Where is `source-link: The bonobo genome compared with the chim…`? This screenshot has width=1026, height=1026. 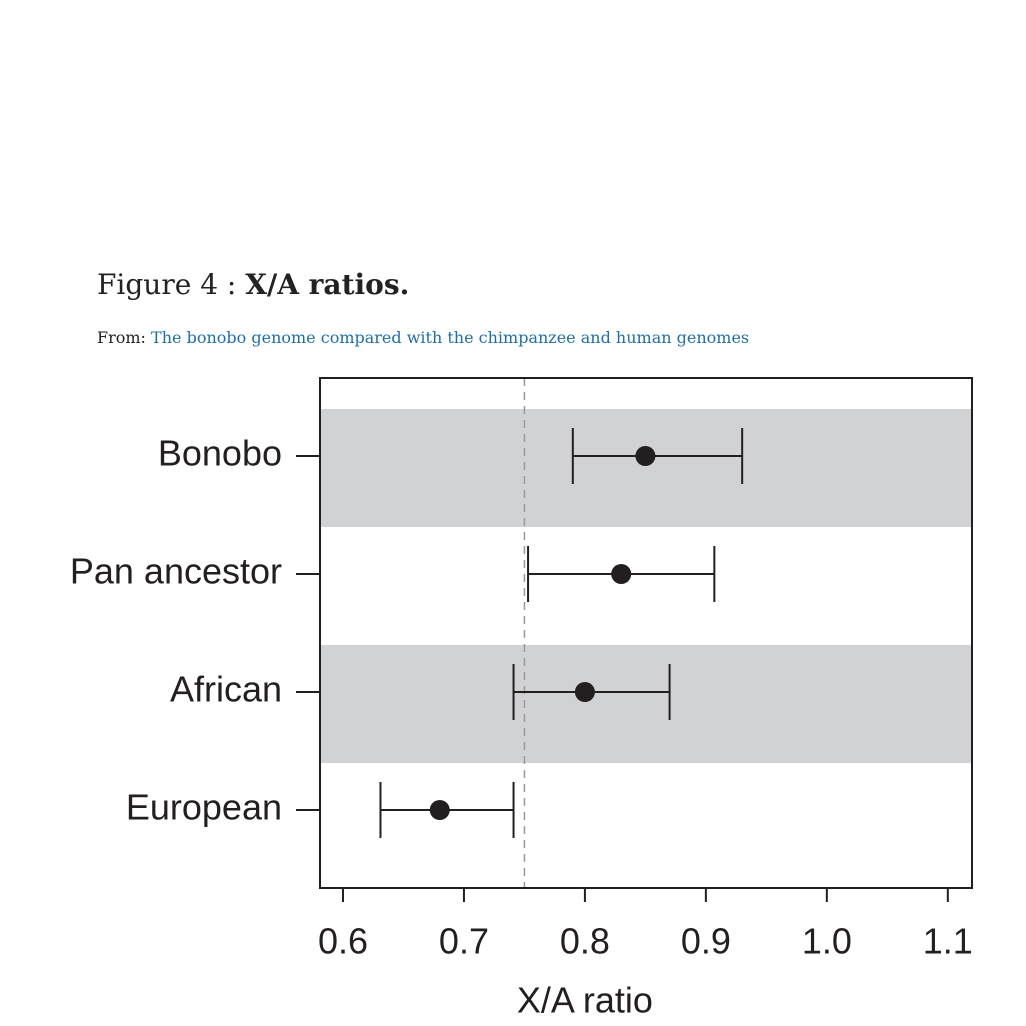 source-link: The bonobo genome compared with the chim… is located at coordinates (450, 337).